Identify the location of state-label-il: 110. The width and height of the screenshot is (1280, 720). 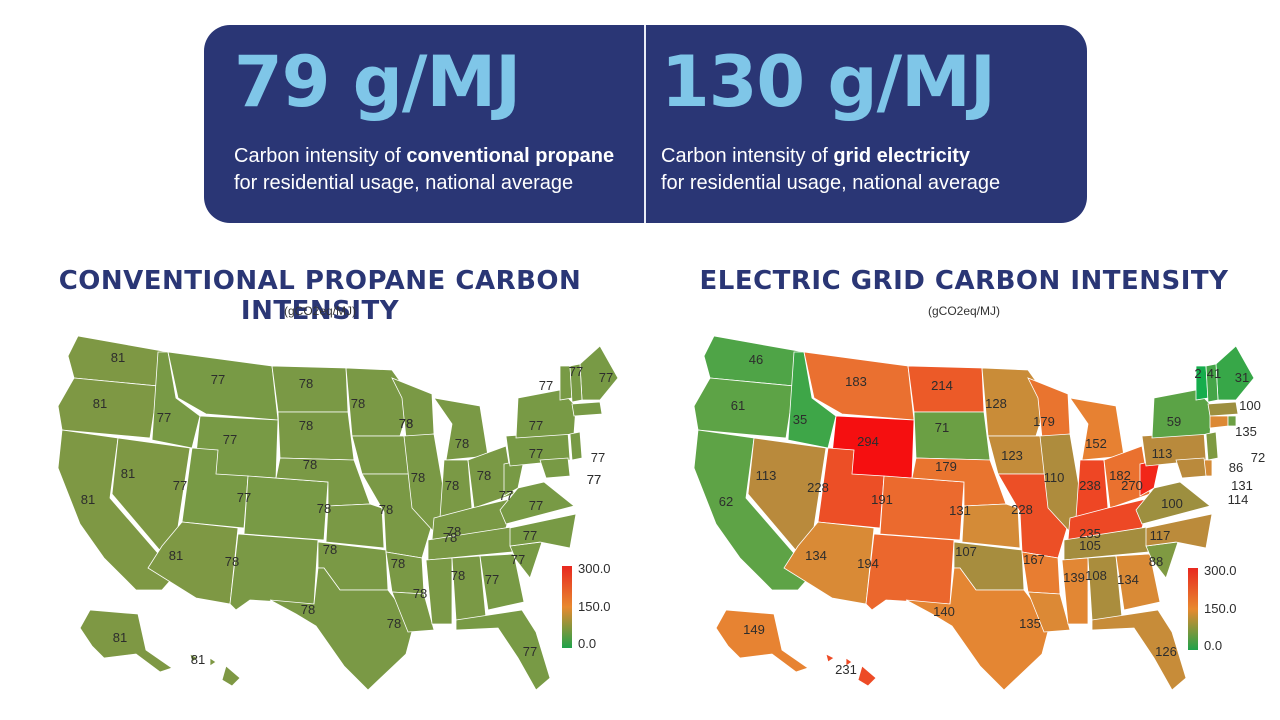
(1054, 477).